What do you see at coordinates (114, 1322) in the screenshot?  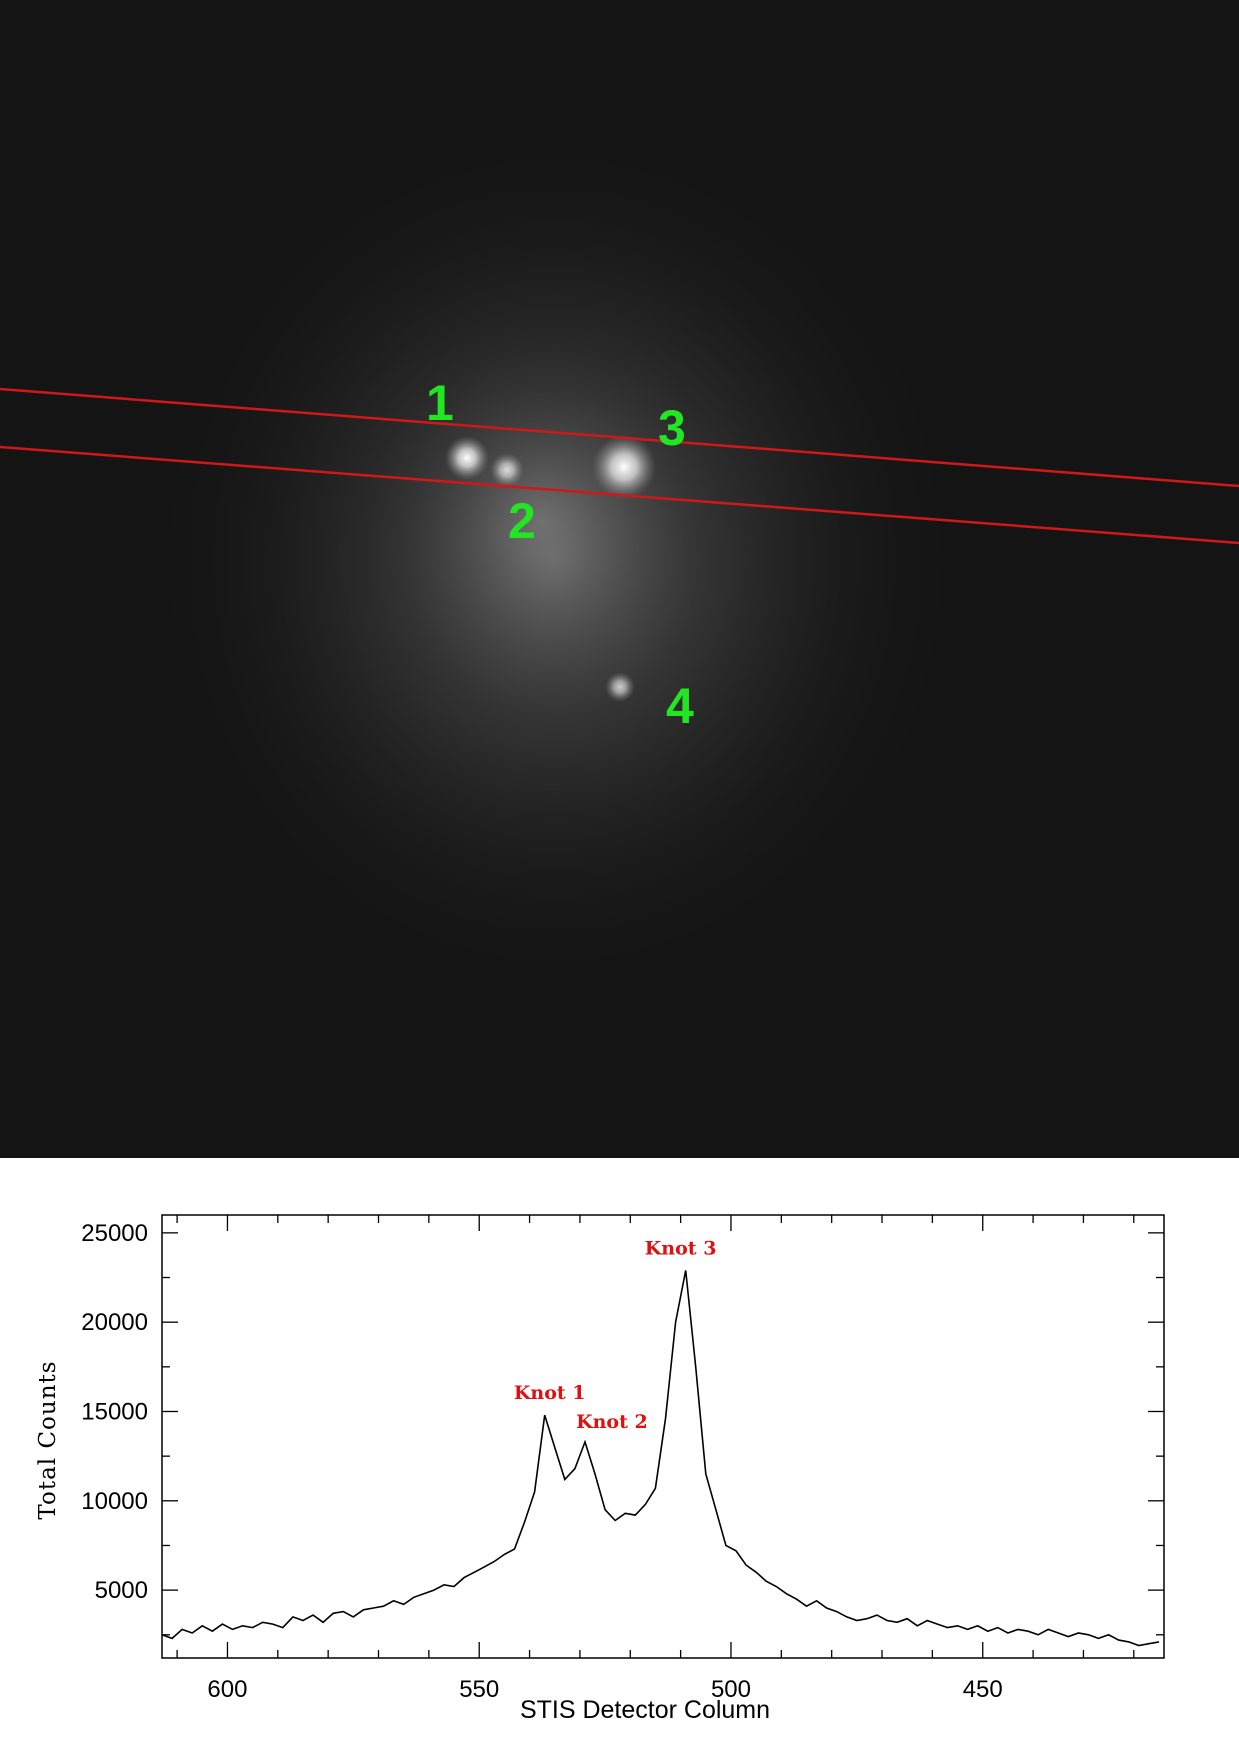 I see `y-tick-label: 20000` at bounding box center [114, 1322].